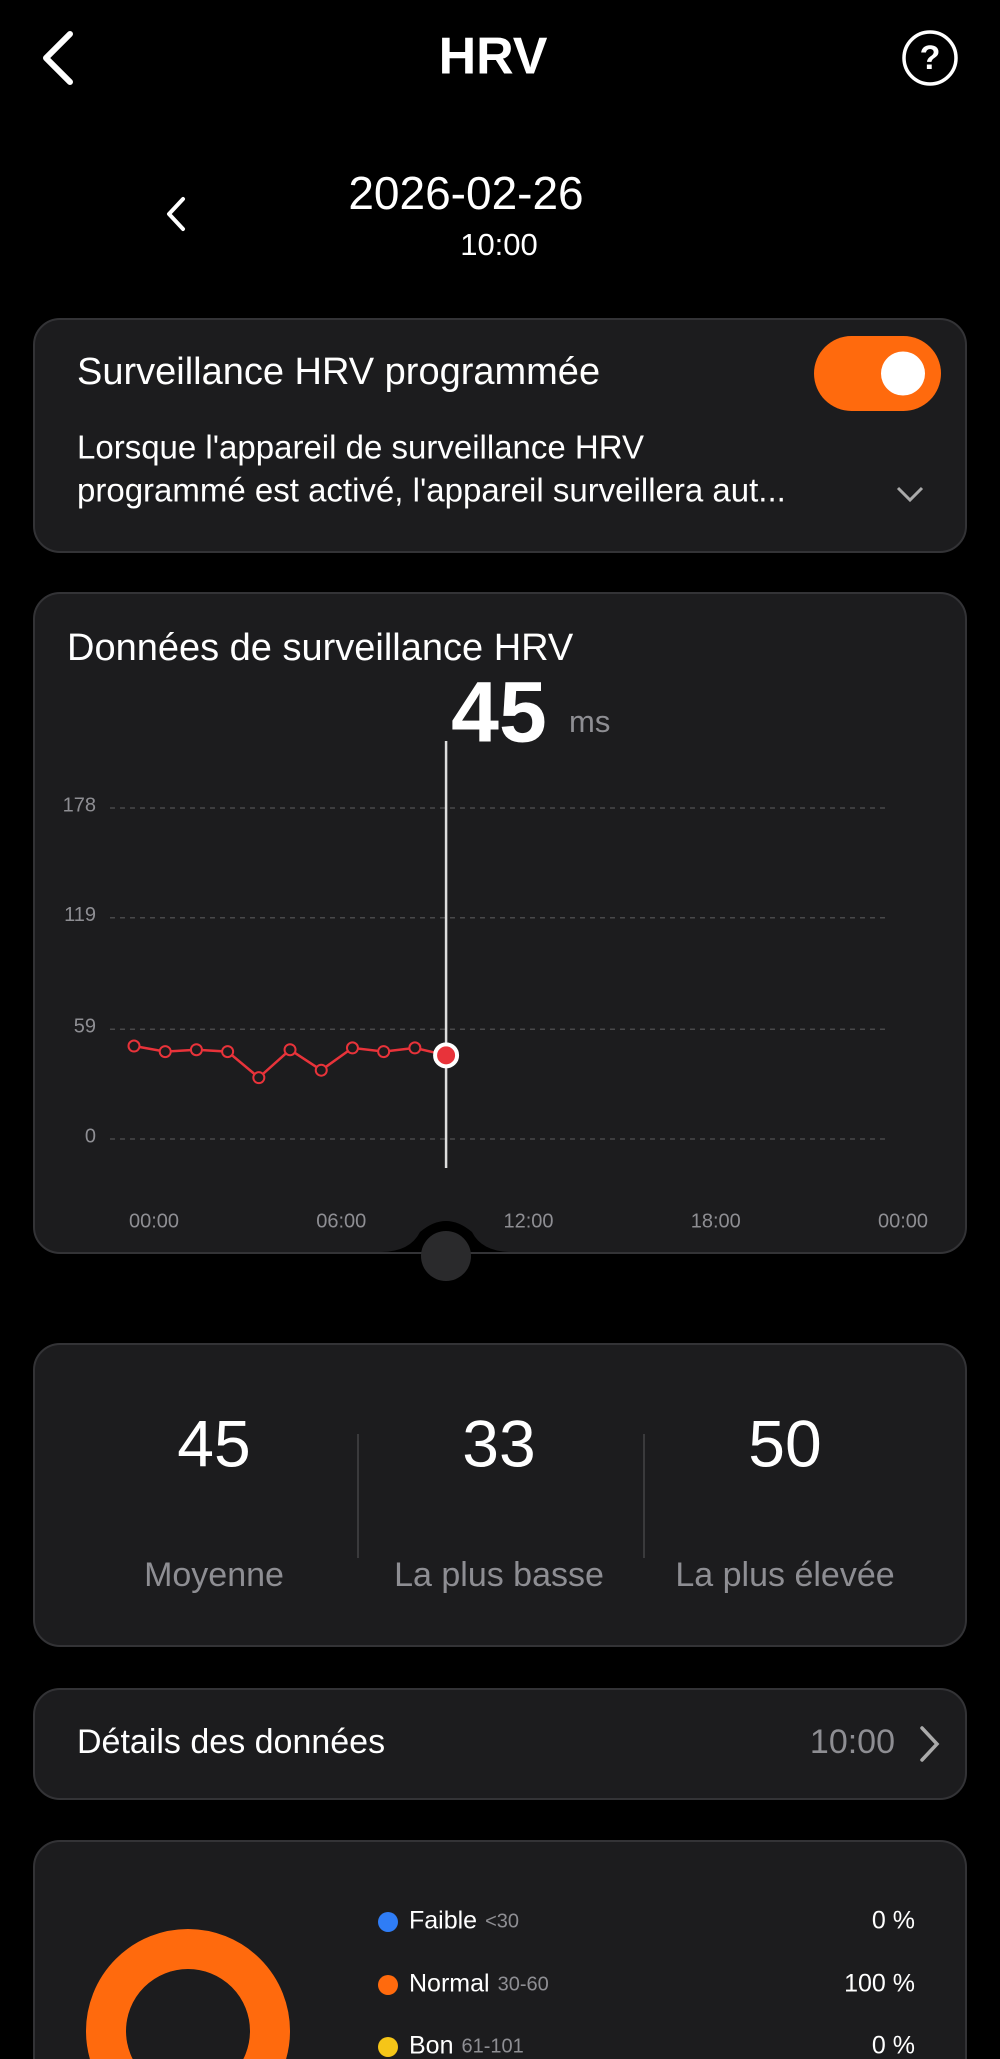  What do you see at coordinates (80, 915) in the screenshot?
I see `y-tick-label: 119` at bounding box center [80, 915].